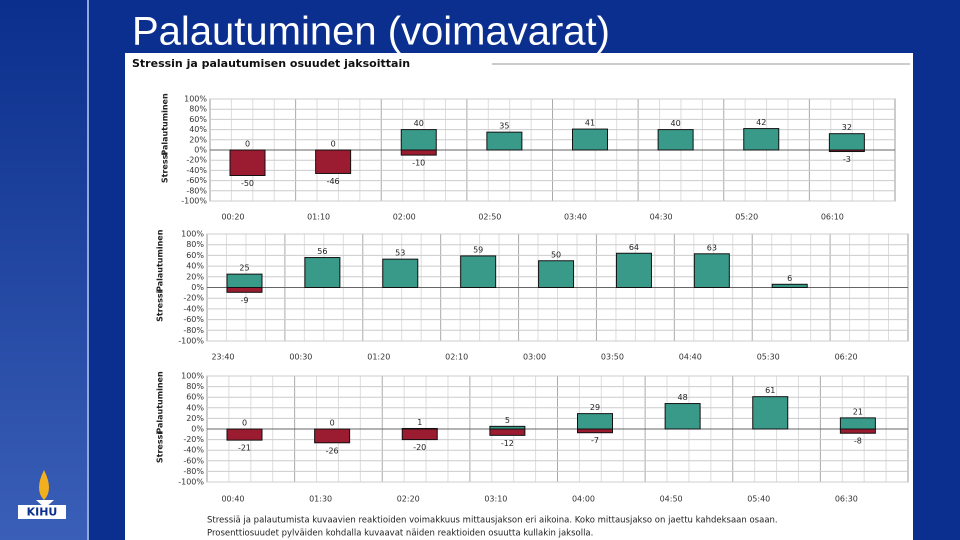 This screenshot has width=960, height=540. Describe the element at coordinates (495, 499) in the screenshot. I see `x-tick-label: 03:10` at that location.